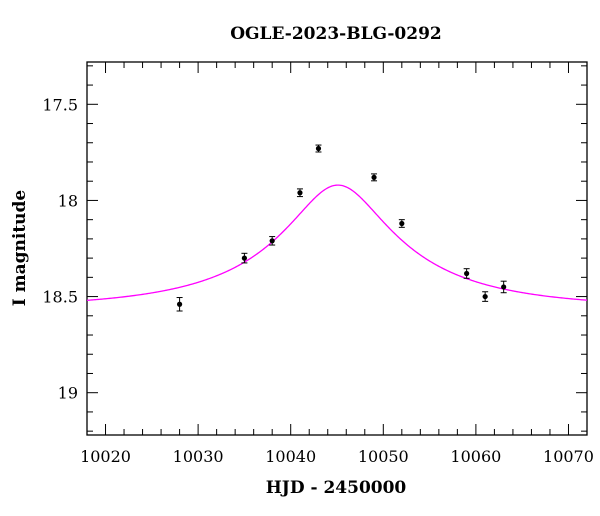 The width and height of the screenshot is (600, 516). I want to click on x-tick-label: 10040, so click(290, 456).